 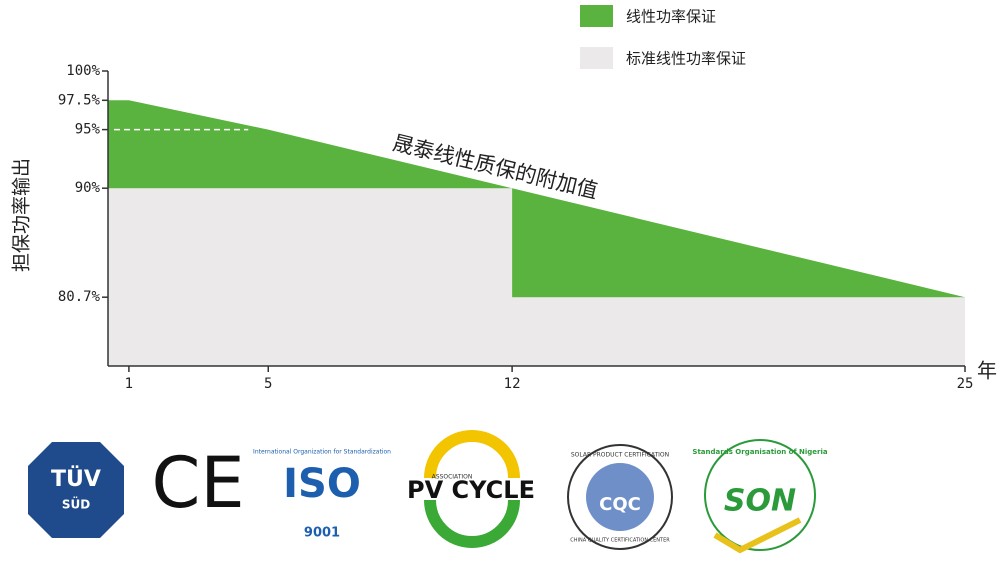 I want to click on logo-text: Standards Organisation of Nigeria, so click(x=759, y=452).